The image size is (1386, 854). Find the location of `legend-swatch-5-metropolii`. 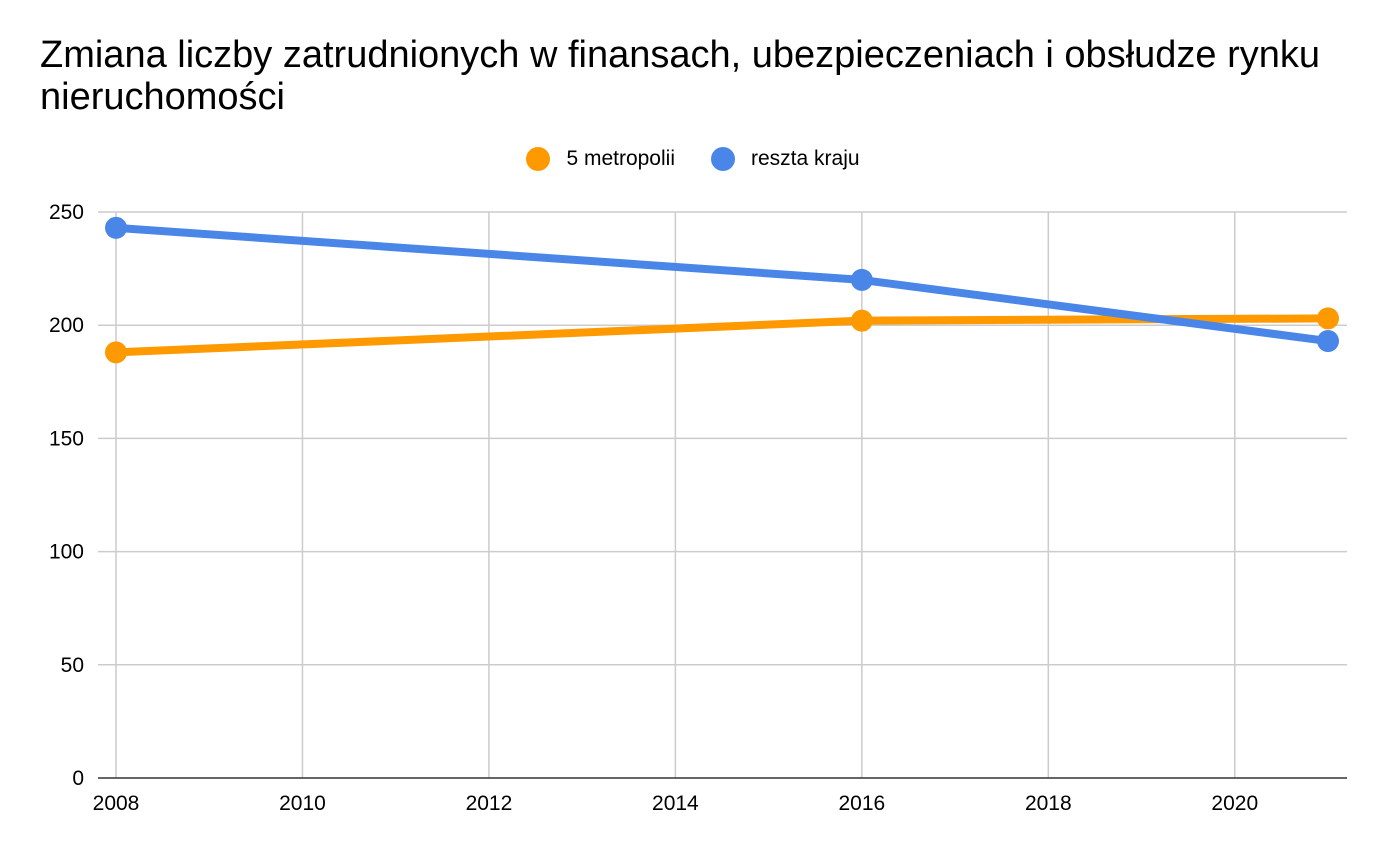

legend-swatch-5-metropolii is located at coordinates (538, 159).